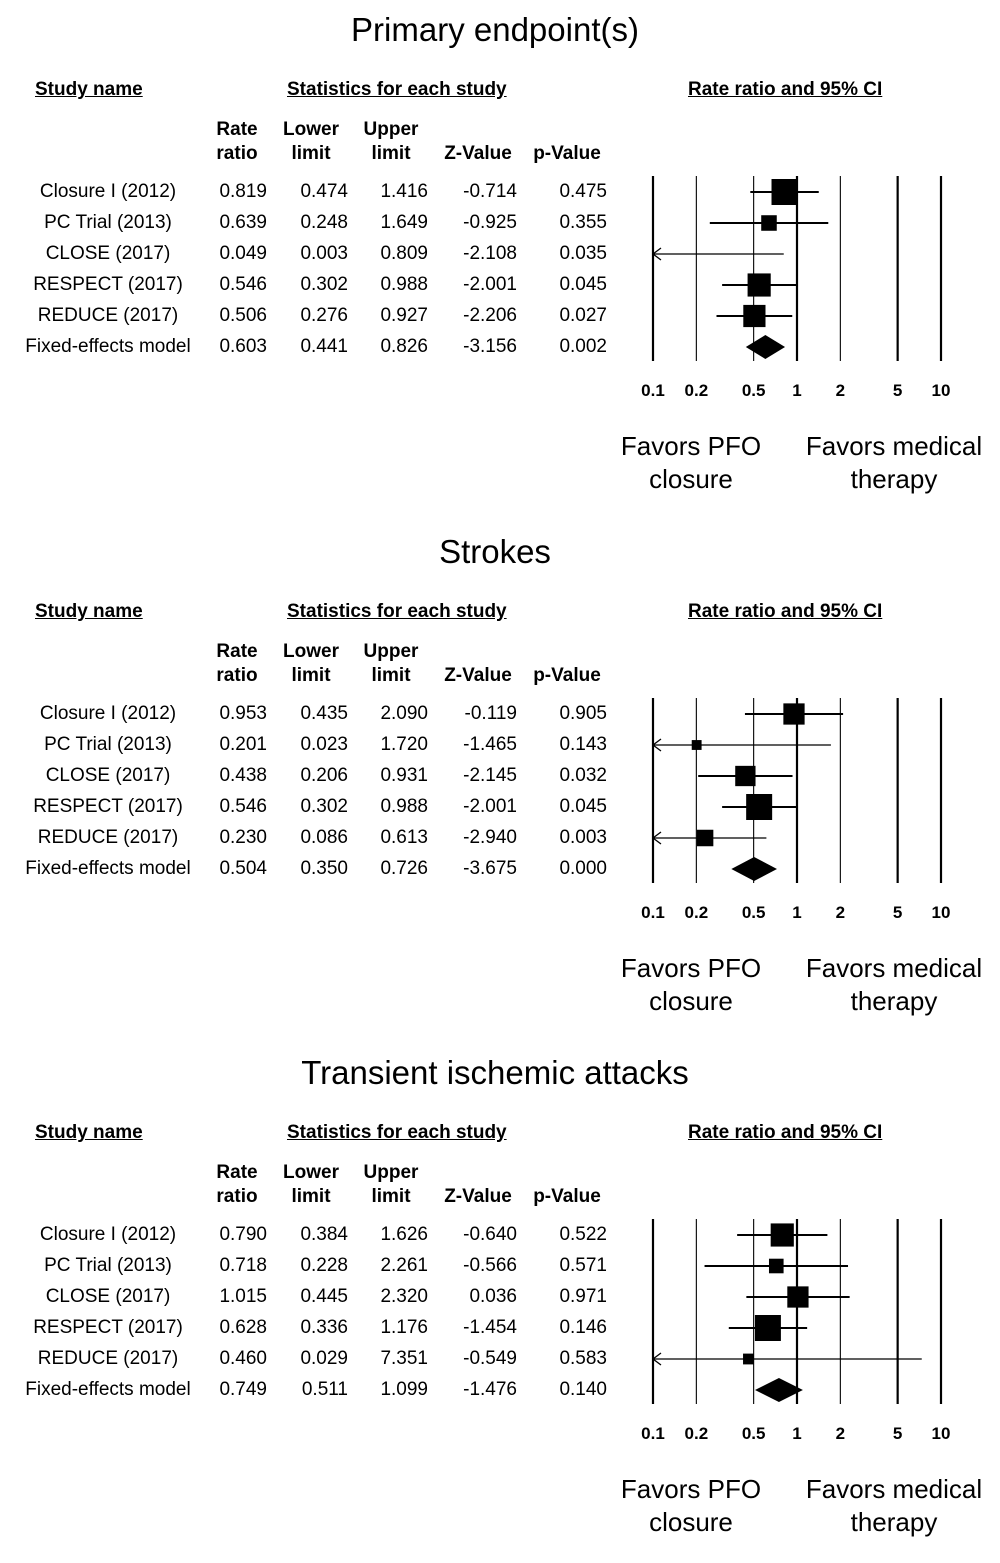 This screenshot has width=1000, height=1563. Describe the element at coordinates (583, 1327) in the screenshot. I see `p-value-cell: 0.146` at that location.